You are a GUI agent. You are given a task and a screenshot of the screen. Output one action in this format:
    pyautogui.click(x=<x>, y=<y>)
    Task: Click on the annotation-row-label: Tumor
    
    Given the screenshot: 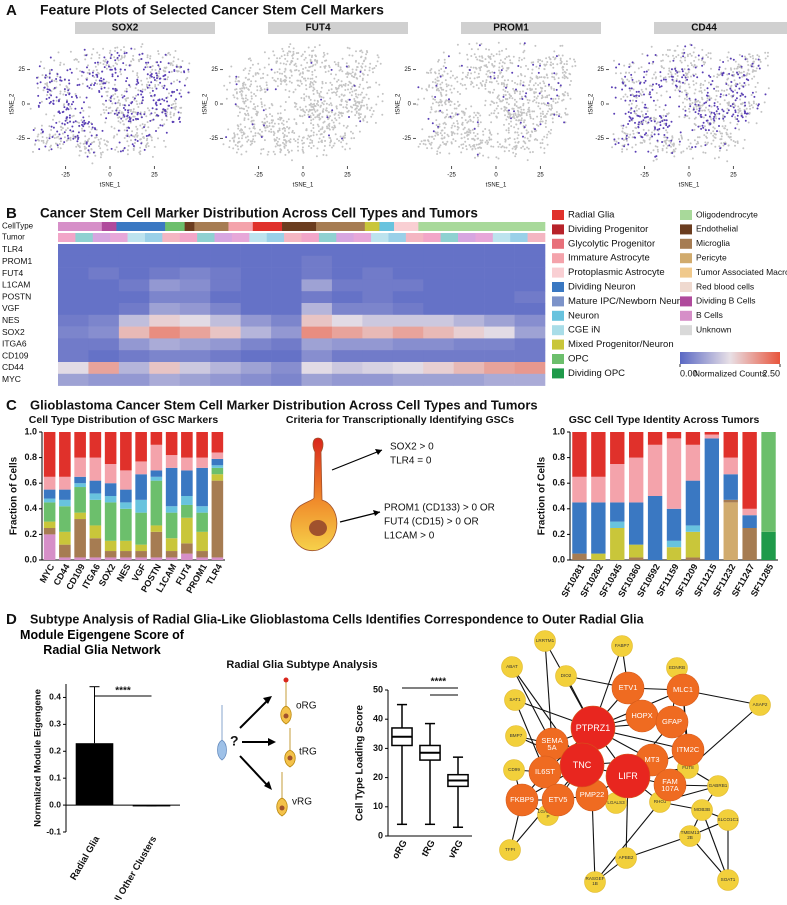 What is the action you would take?
    pyautogui.click(x=13, y=237)
    